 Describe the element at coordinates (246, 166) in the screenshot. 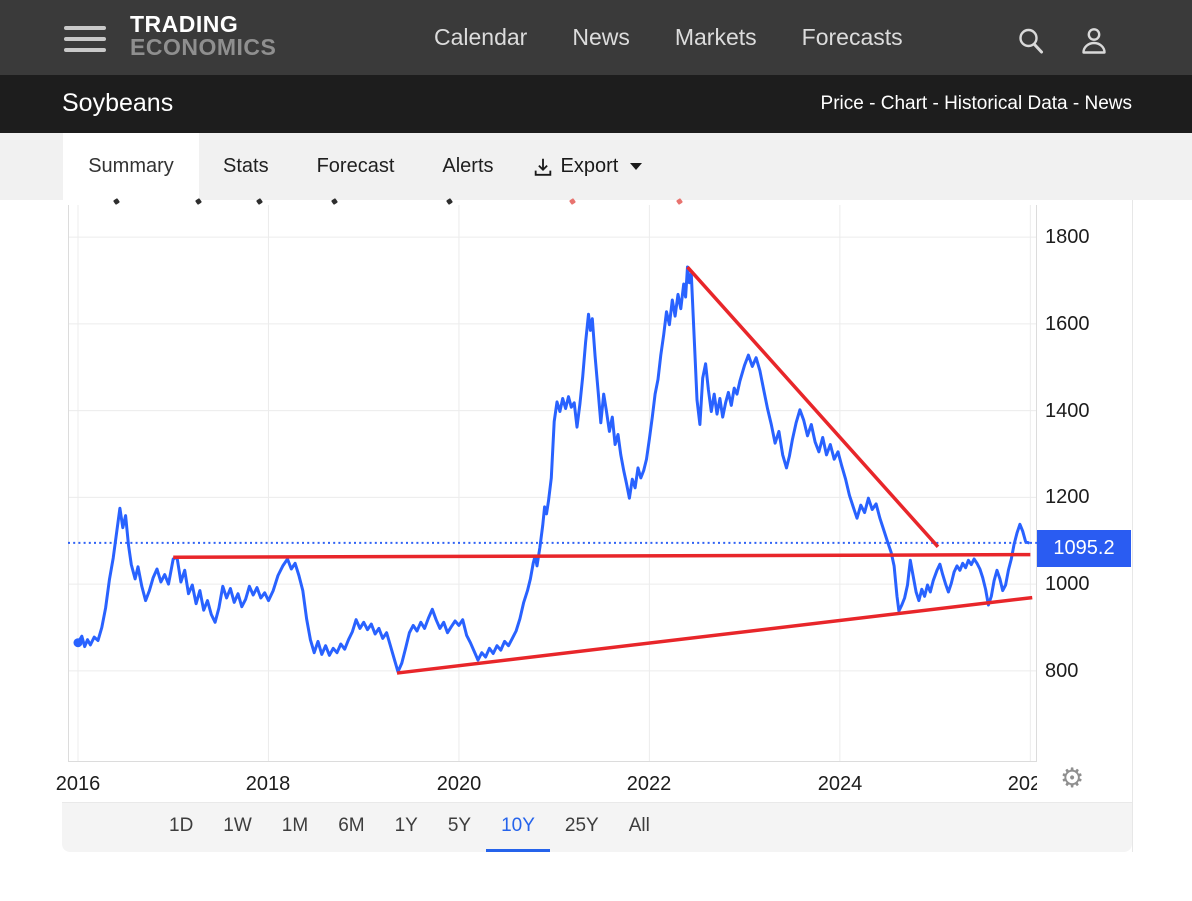

I see `tab-stats: Stats` at that location.